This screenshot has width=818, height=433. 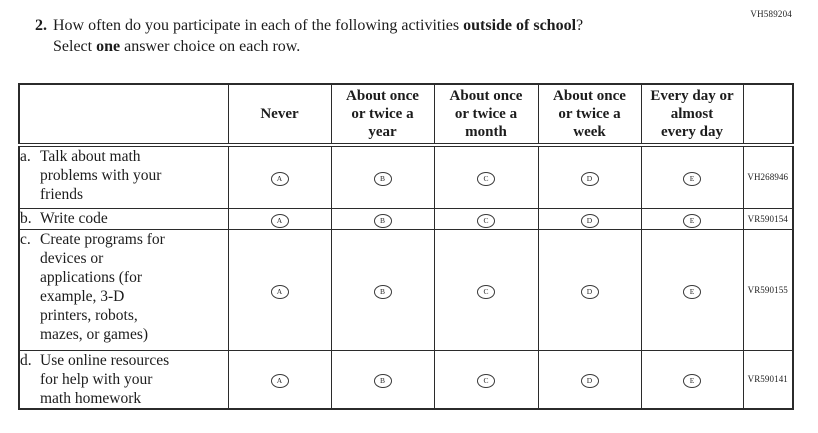 I want to click on page-accession-code: VH589204, so click(x=771, y=14).